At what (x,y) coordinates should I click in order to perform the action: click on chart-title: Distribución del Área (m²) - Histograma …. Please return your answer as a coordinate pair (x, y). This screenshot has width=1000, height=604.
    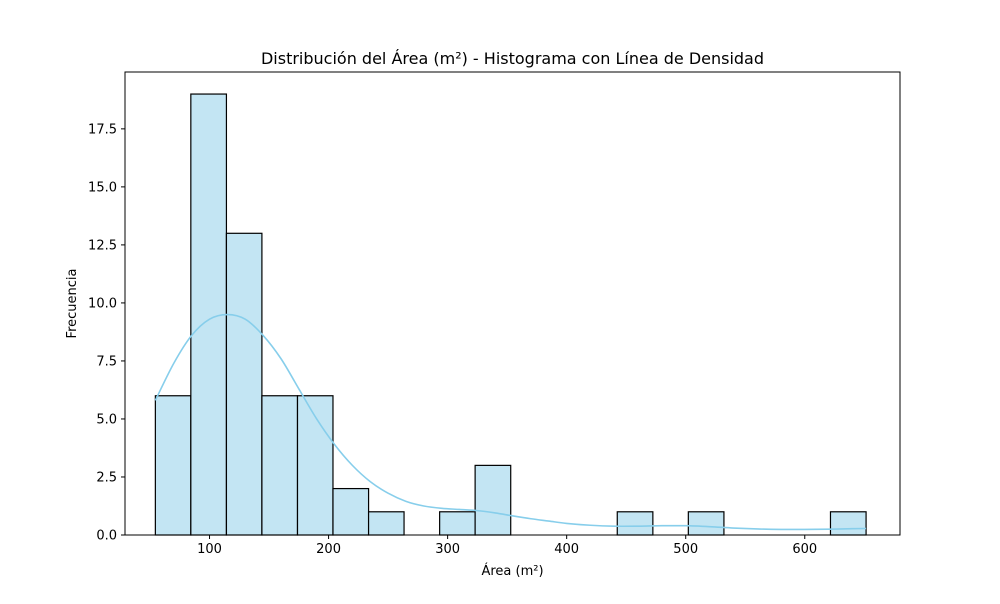
    Looking at the image, I should click on (512, 58).